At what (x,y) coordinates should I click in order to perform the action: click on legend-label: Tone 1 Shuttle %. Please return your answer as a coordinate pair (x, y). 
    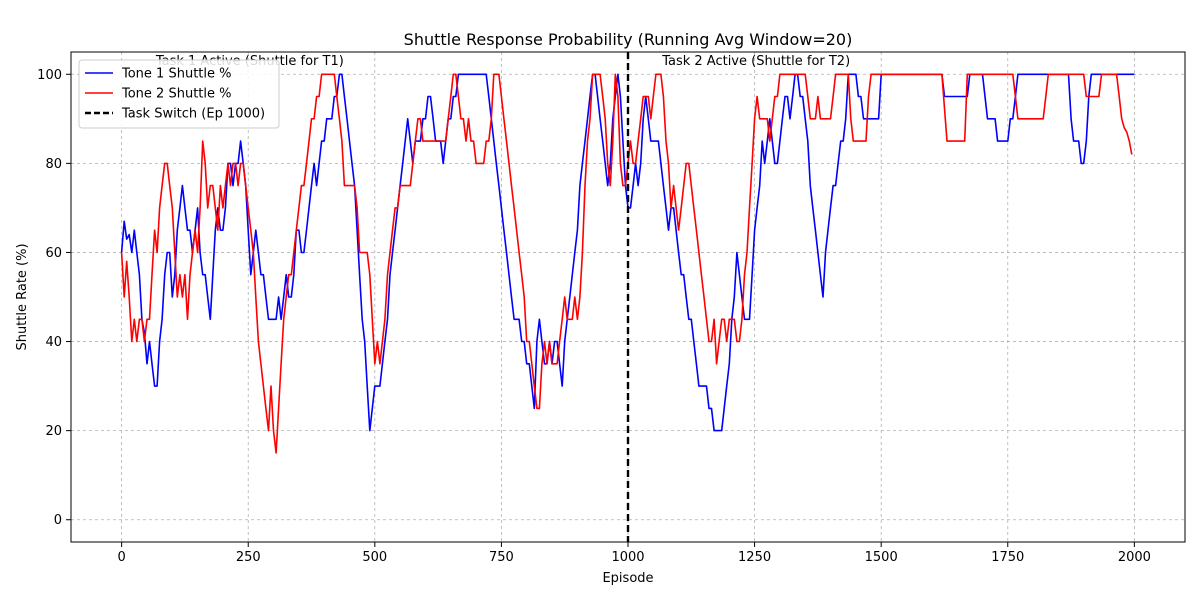
    Looking at the image, I should click on (176, 74).